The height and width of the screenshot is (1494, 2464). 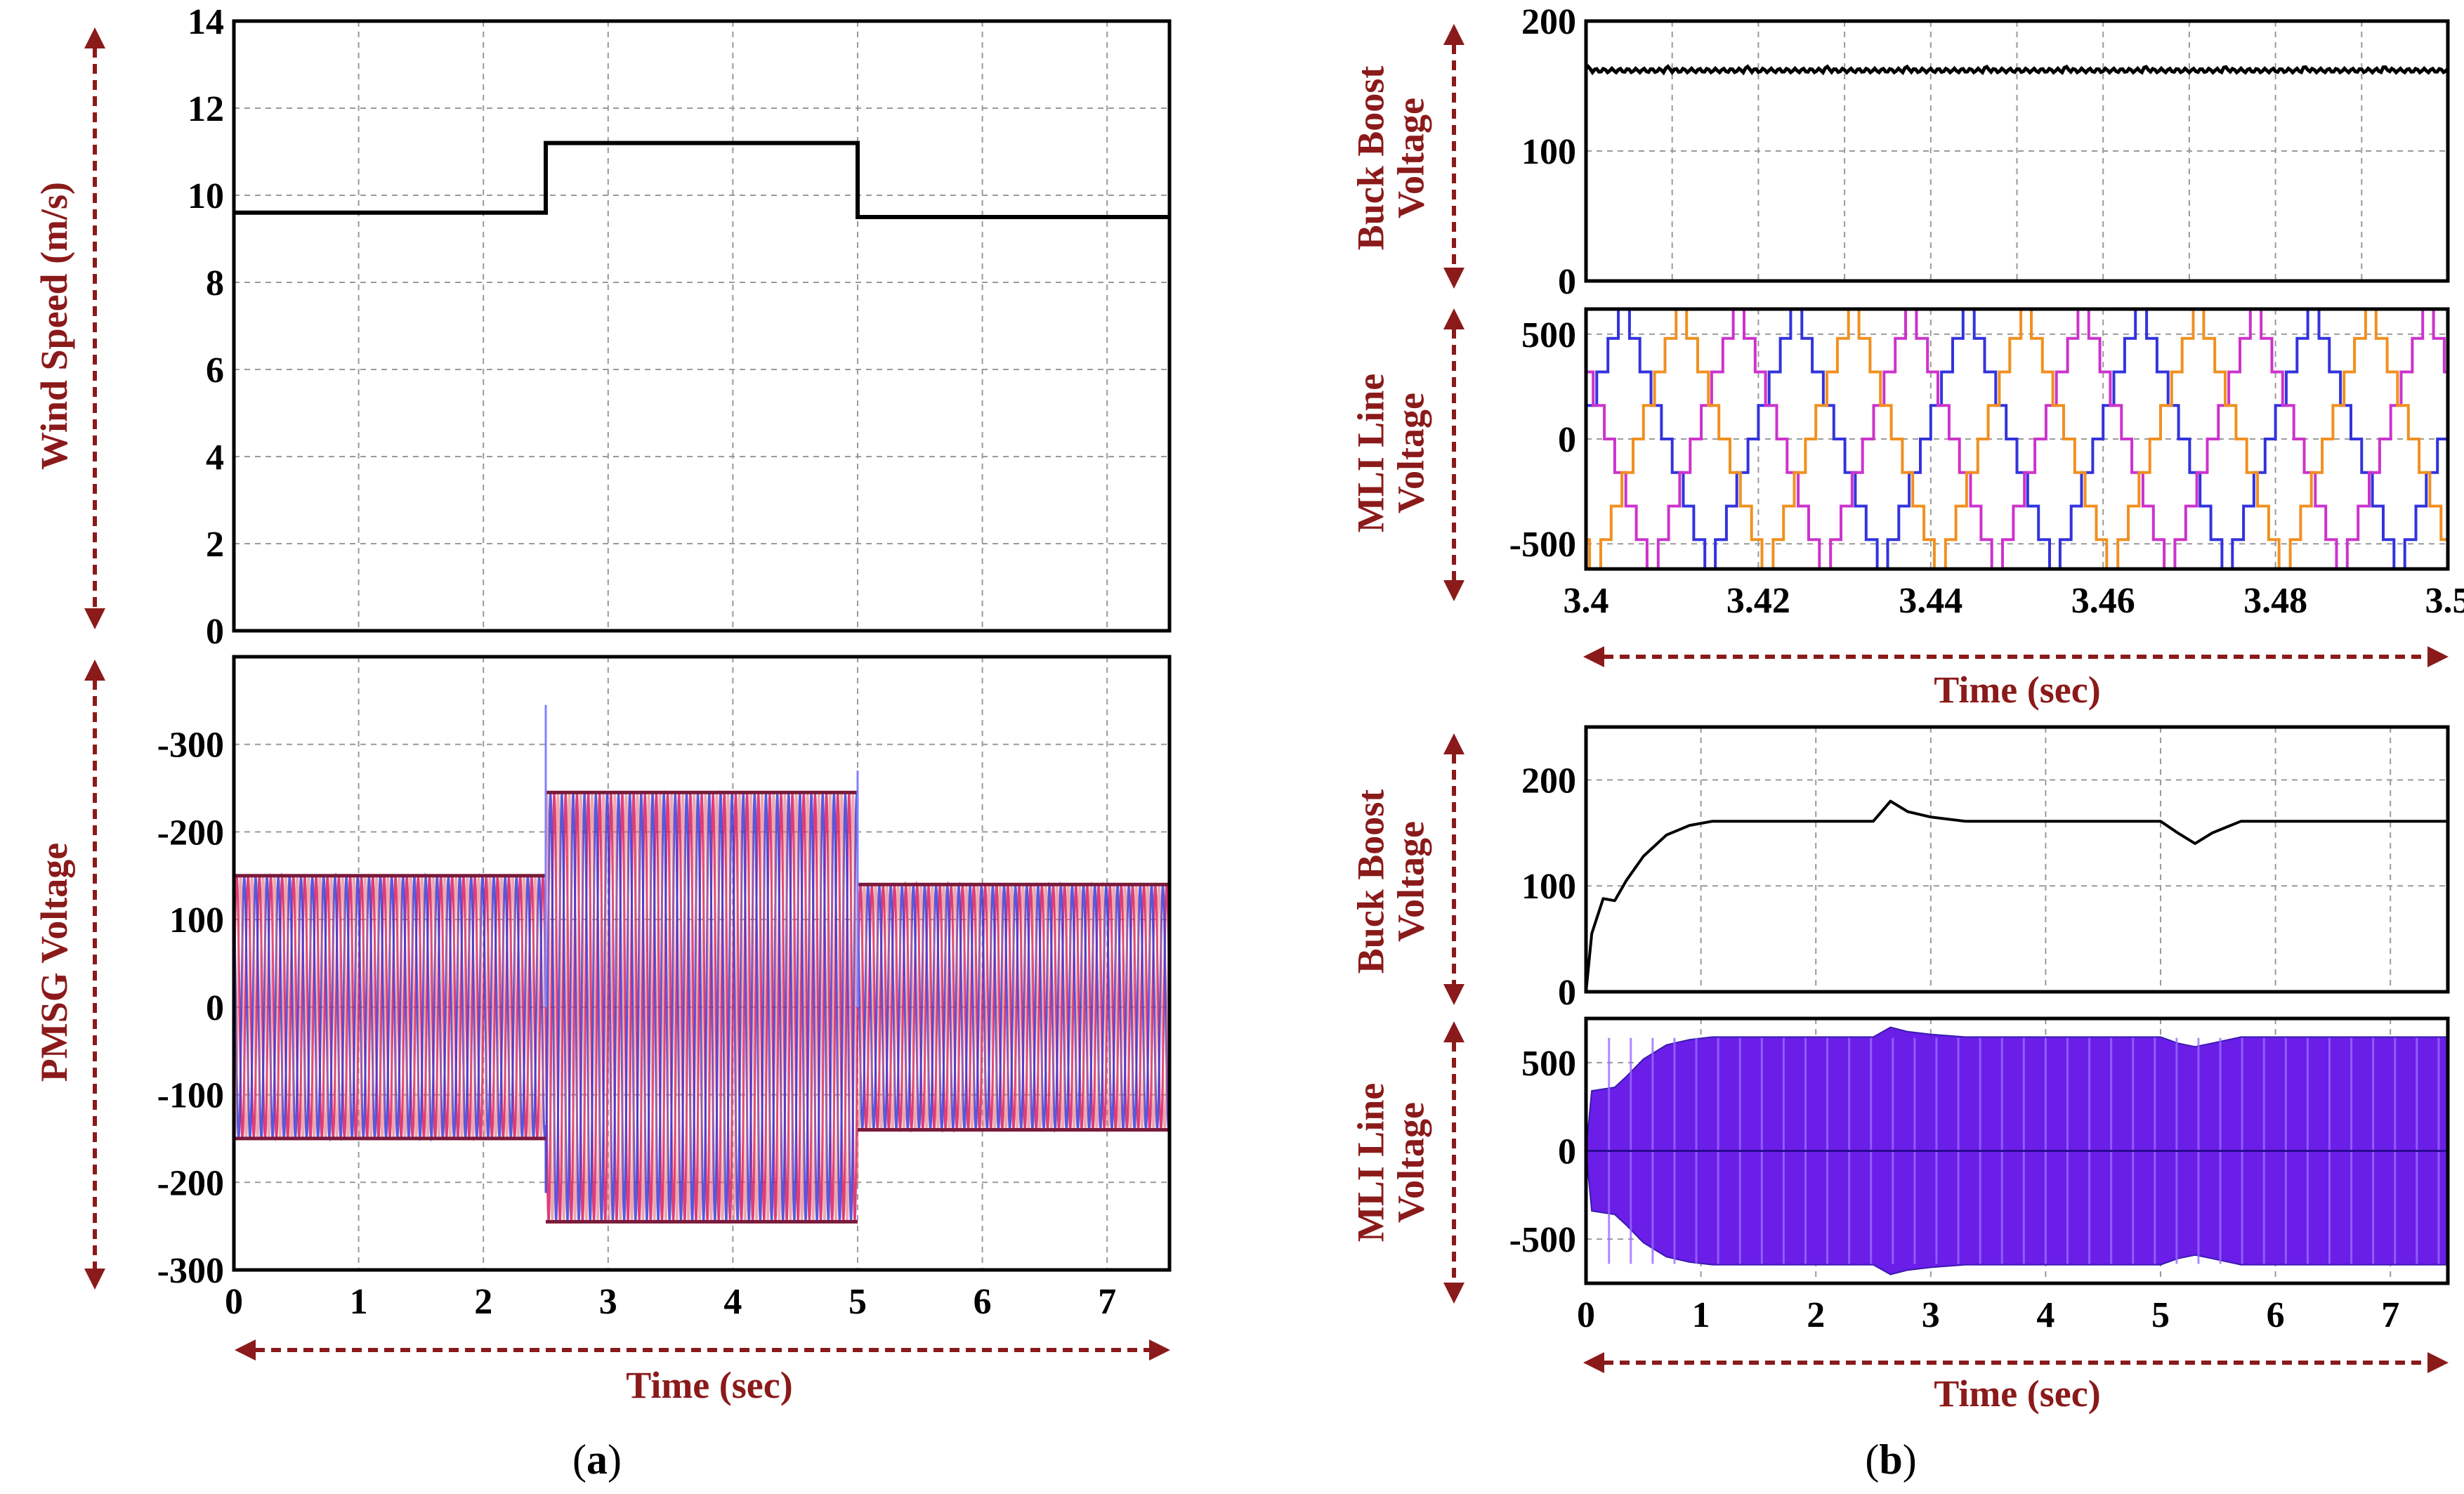 I want to click on mli-phase-vab, so click(x=2017, y=439).